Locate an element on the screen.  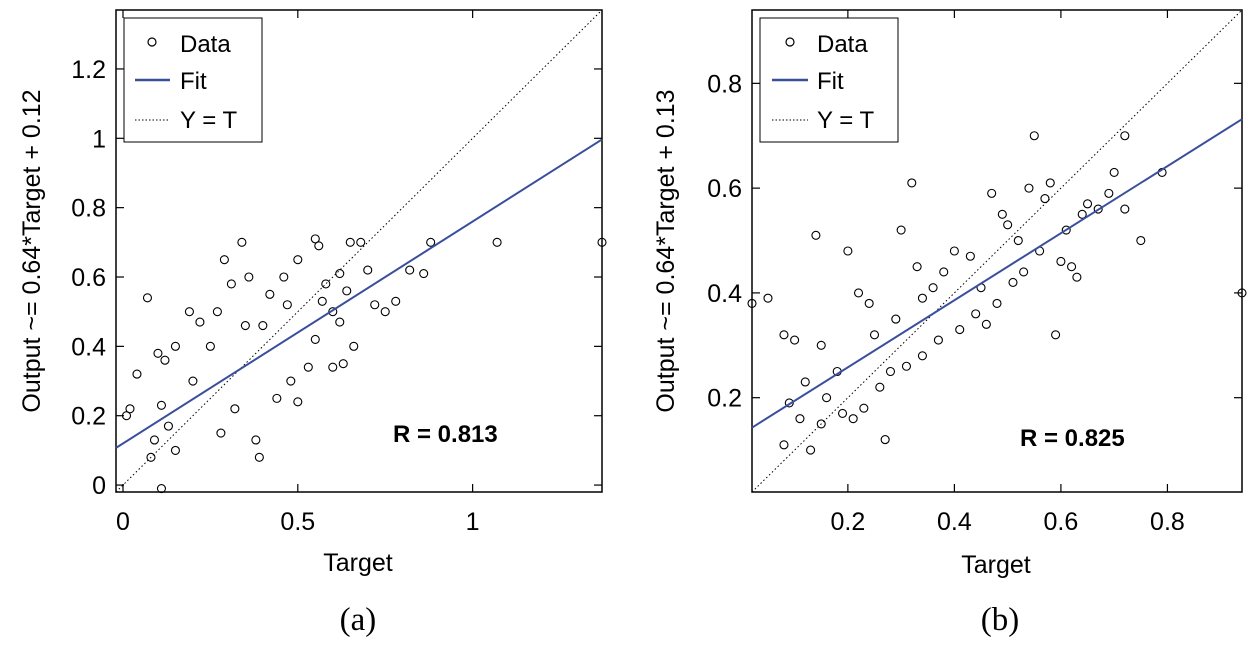
y-tick-label: 0.4 is located at coordinates (88, 347).